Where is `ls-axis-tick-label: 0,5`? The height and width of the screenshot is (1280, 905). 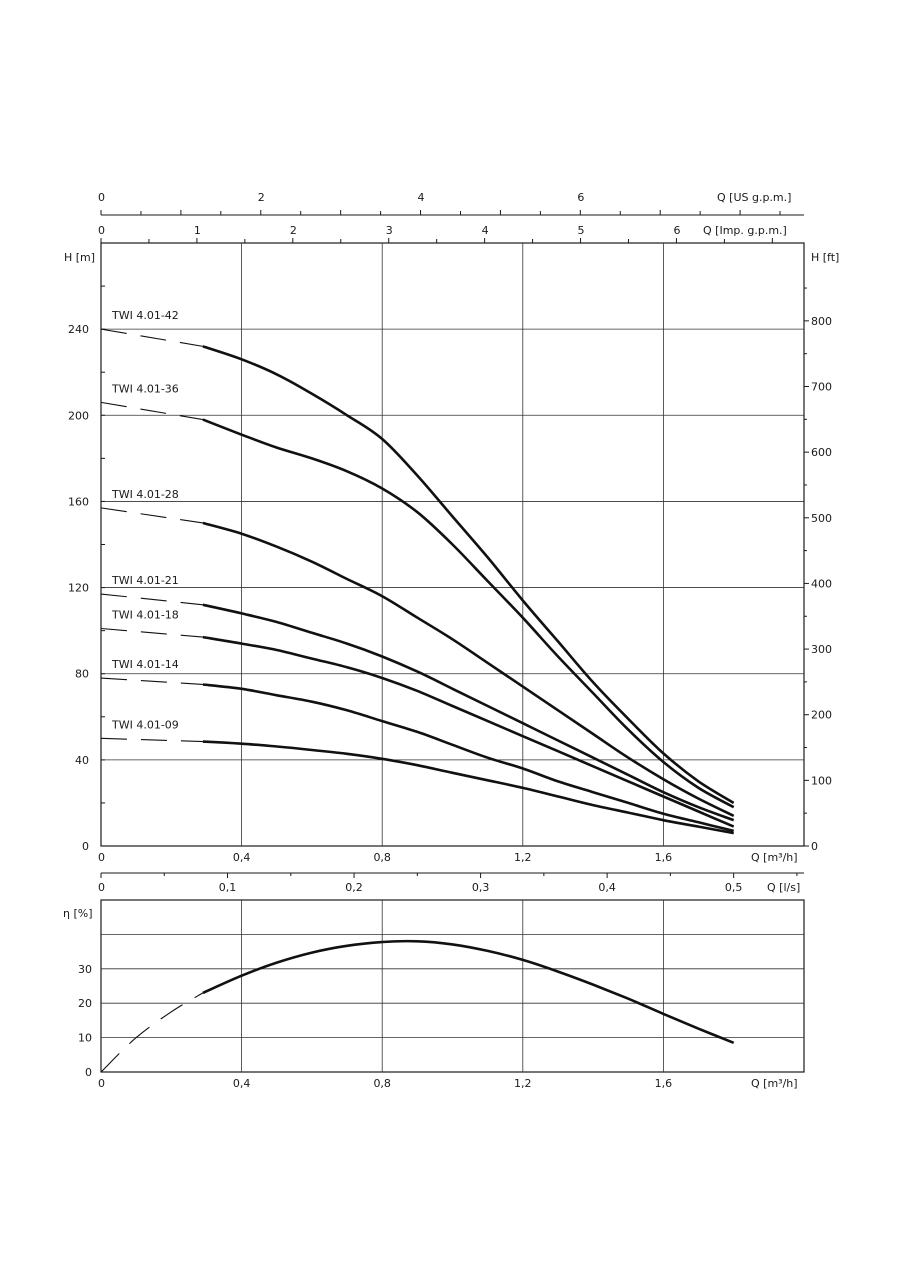
ls-axis-tick-label: 0,5 is located at coordinates (734, 887).